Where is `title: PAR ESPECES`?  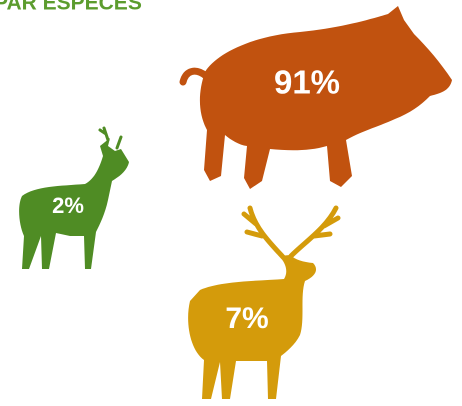 title: PAR ESPECES is located at coordinates (71, 7).